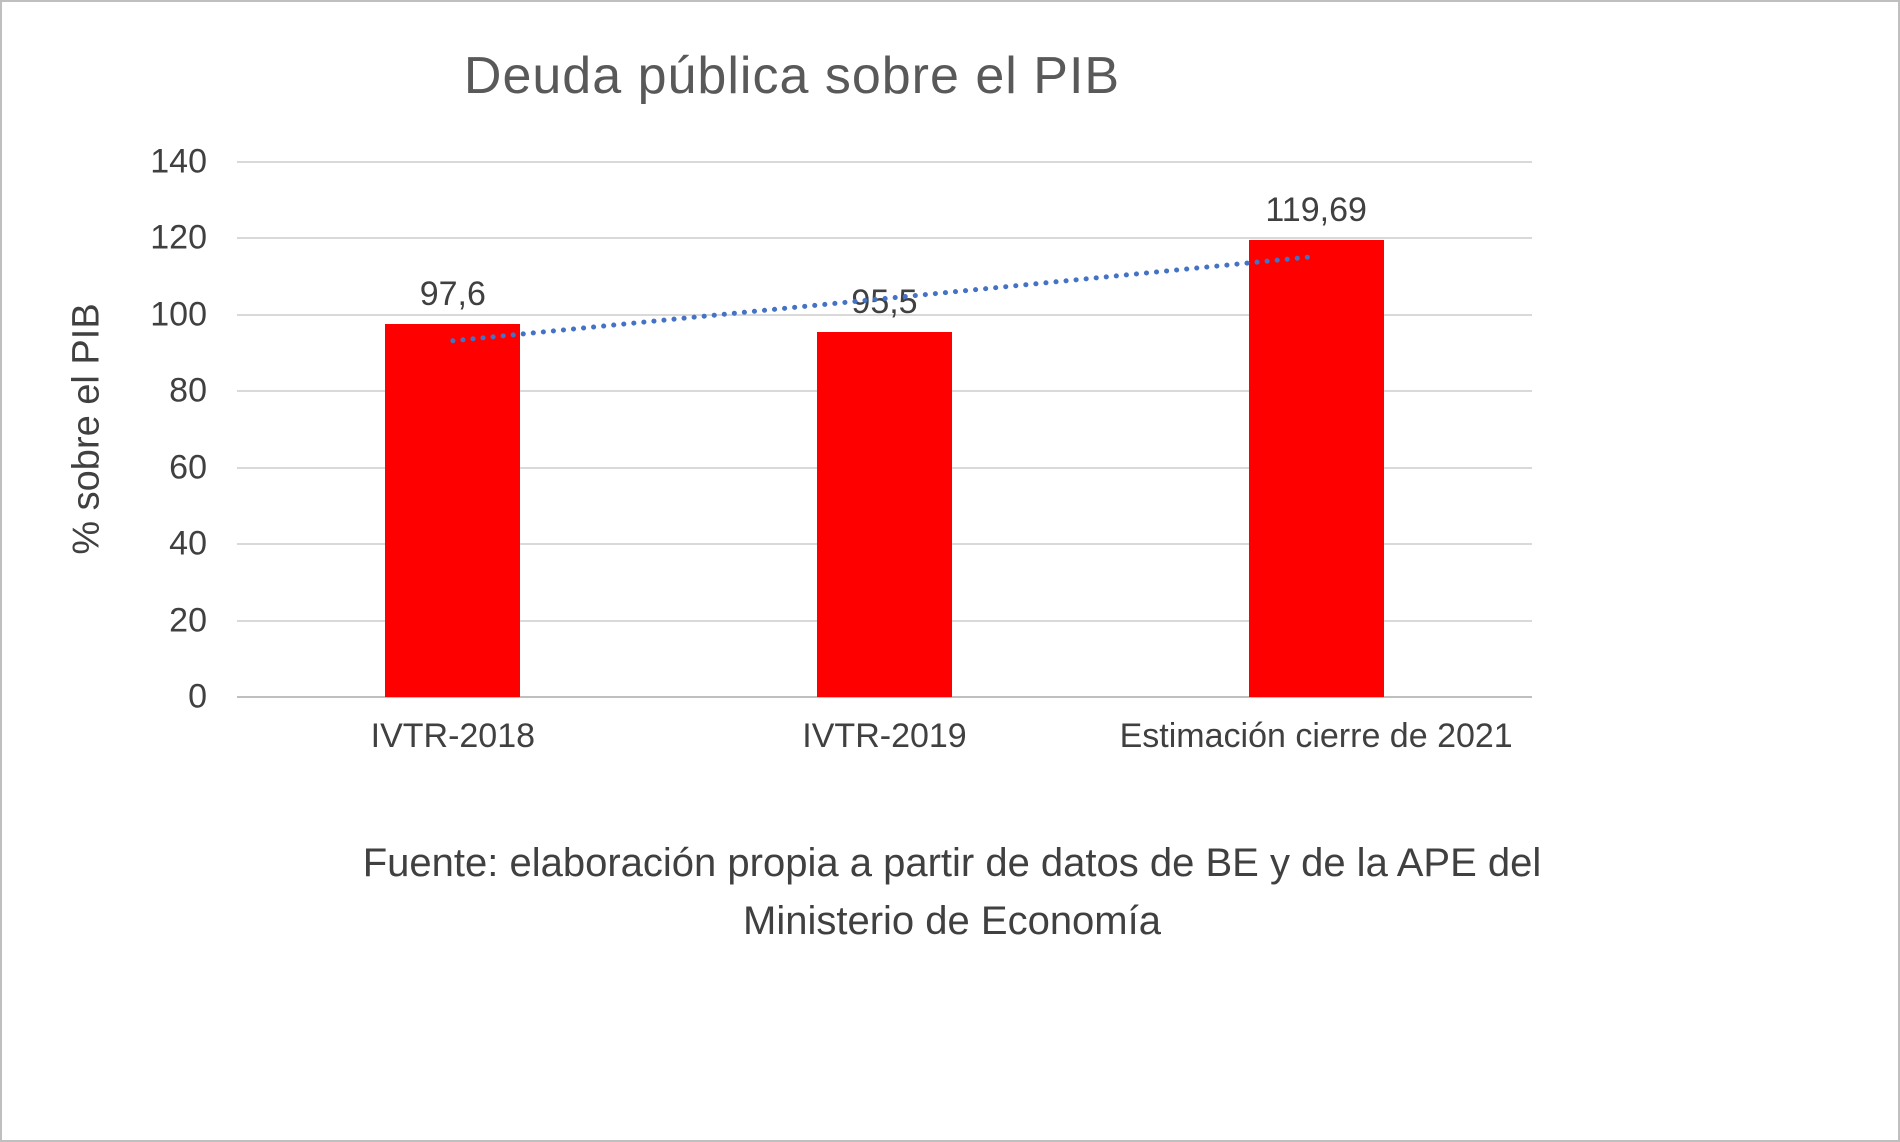 This screenshot has height=1142, width=1900. What do you see at coordinates (104, 429) in the screenshot?
I see `y-axis: 0 20 40 60 80 100 120 140` at bounding box center [104, 429].